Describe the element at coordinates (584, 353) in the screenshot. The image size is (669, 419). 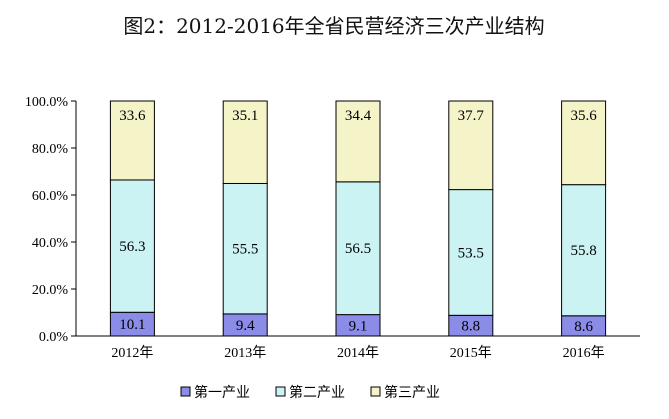
I see `x-tick-label: 2016年` at that location.